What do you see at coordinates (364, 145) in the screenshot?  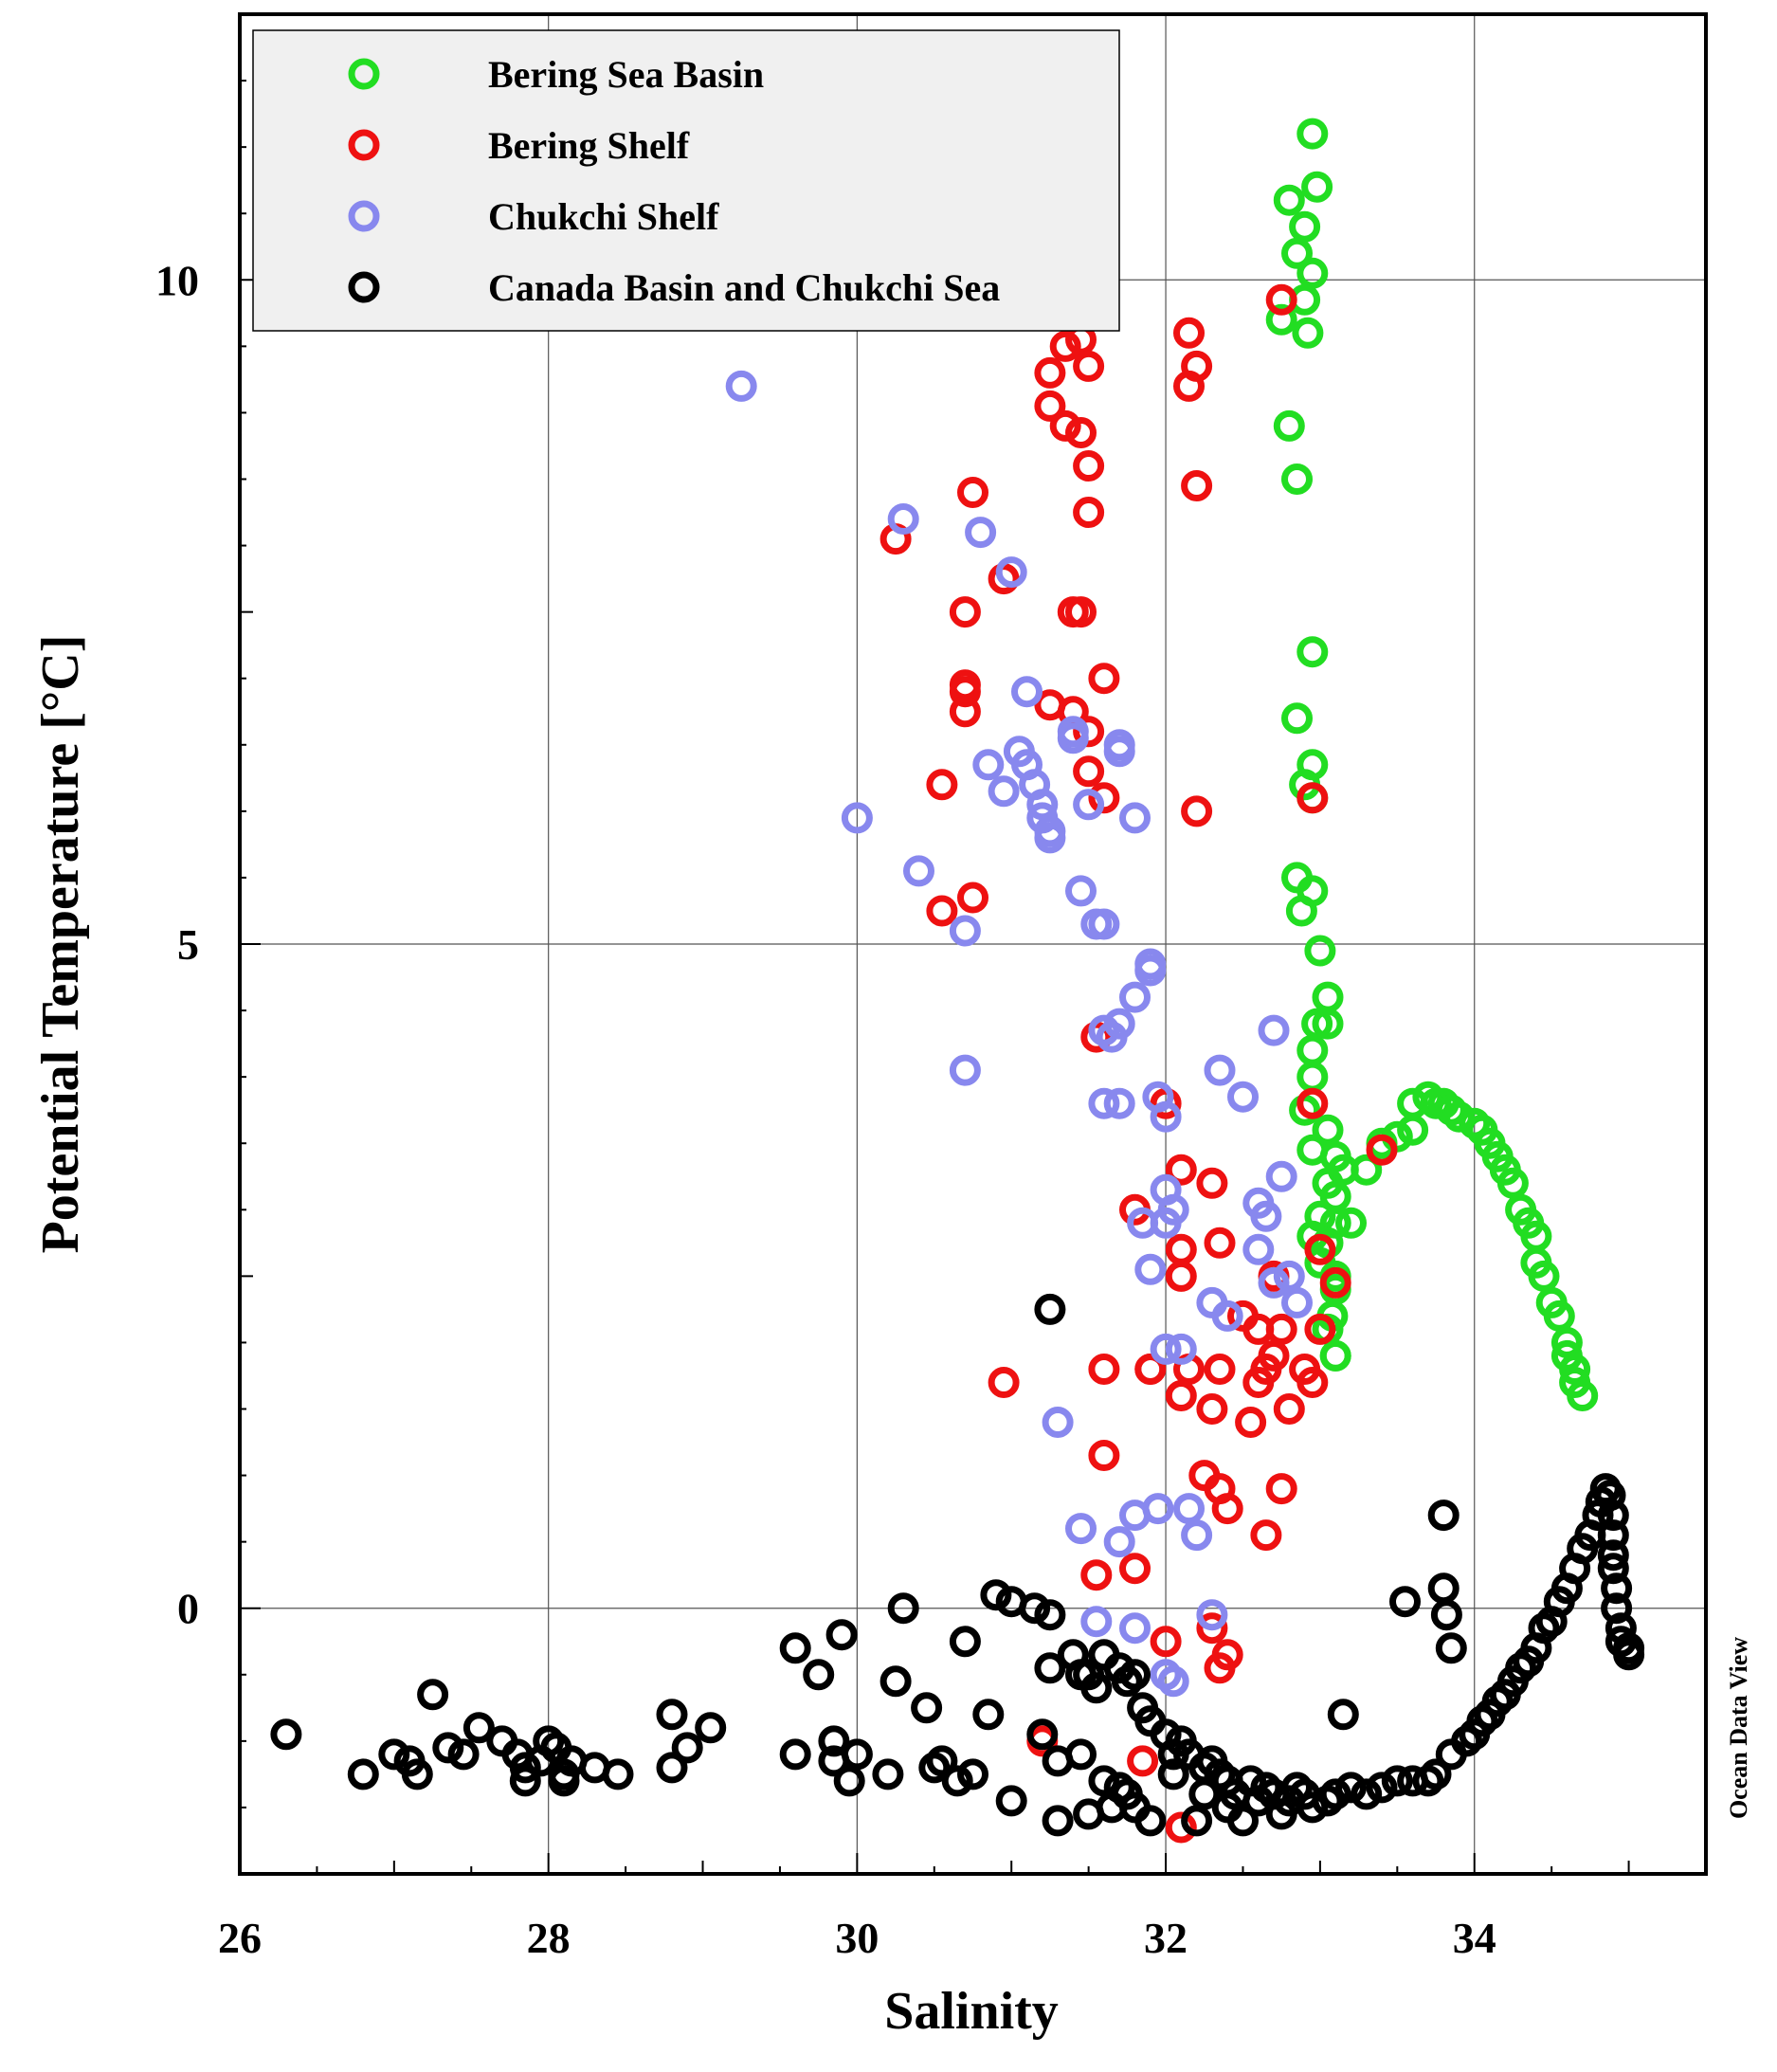 I see `legend-marker-bering-shelf` at bounding box center [364, 145].